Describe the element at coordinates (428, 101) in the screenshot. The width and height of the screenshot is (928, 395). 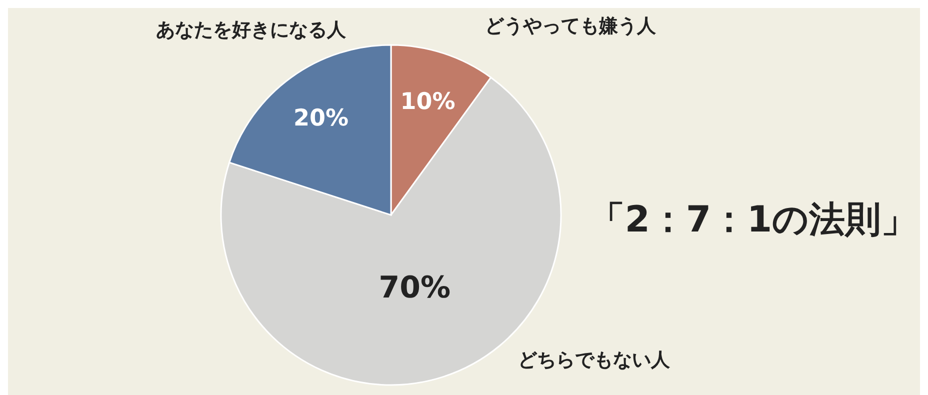
I see `data-label: 10%` at that location.